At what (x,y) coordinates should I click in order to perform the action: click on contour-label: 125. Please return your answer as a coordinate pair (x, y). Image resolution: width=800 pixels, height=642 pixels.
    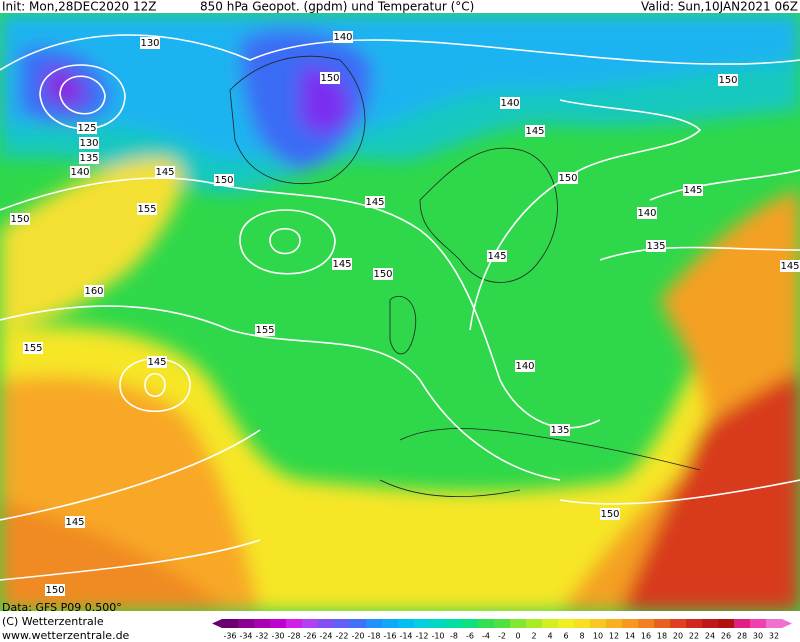
    Looking at the image, I should click on (86, 128).